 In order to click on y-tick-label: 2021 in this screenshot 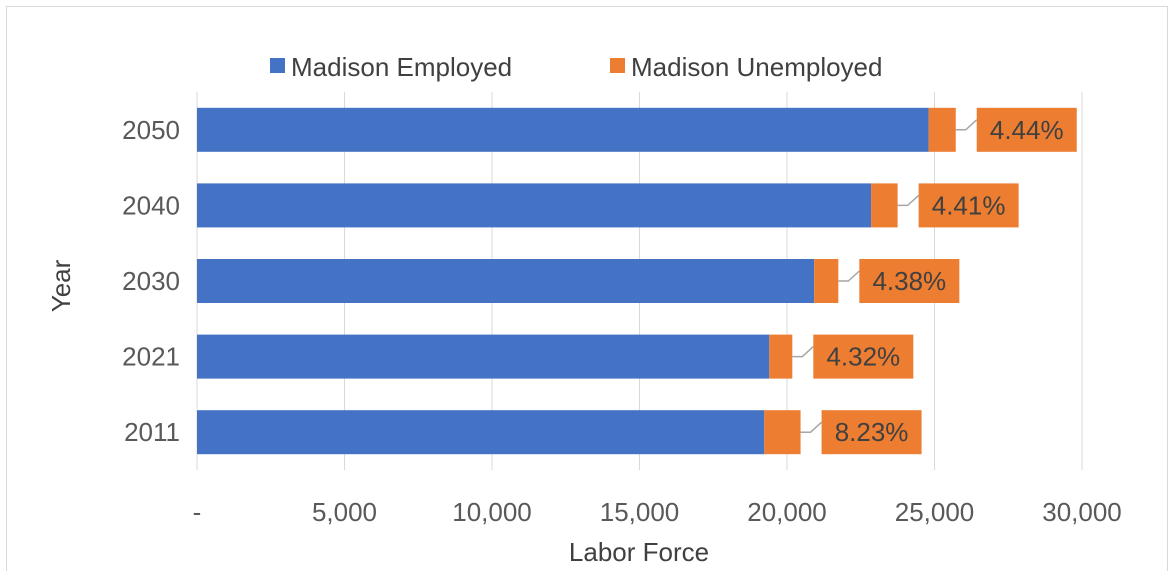, I will do `click(151, 357)`.